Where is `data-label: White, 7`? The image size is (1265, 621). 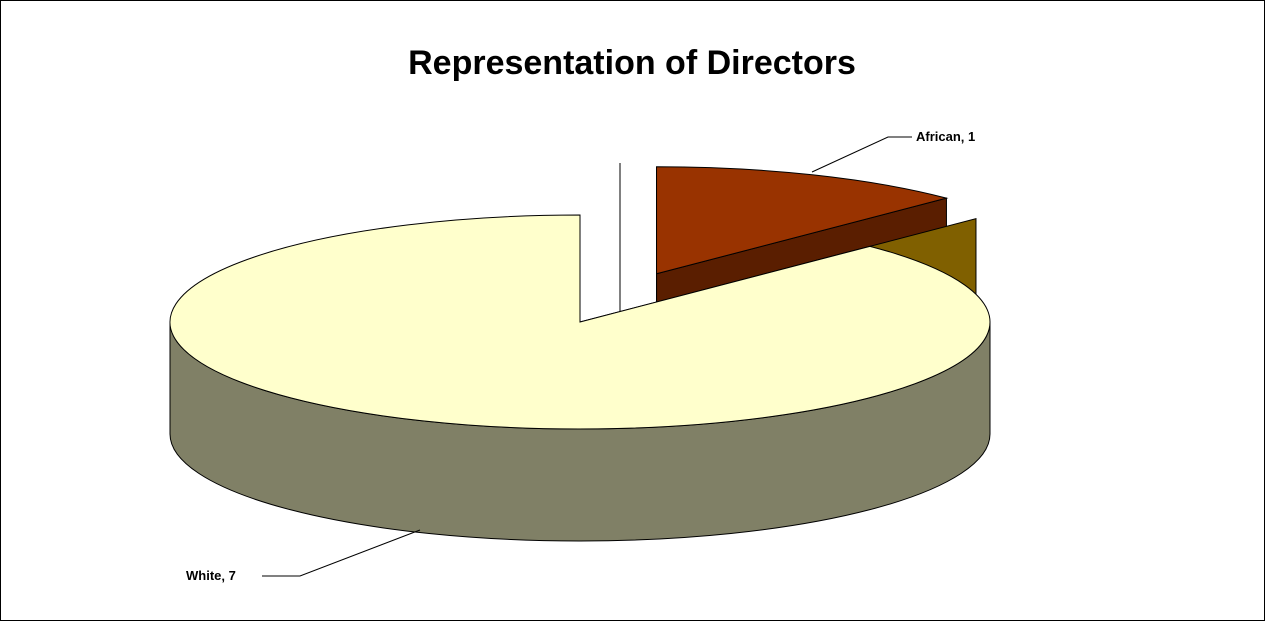 data-label: White, 7 is located at coordinates (211, 575).